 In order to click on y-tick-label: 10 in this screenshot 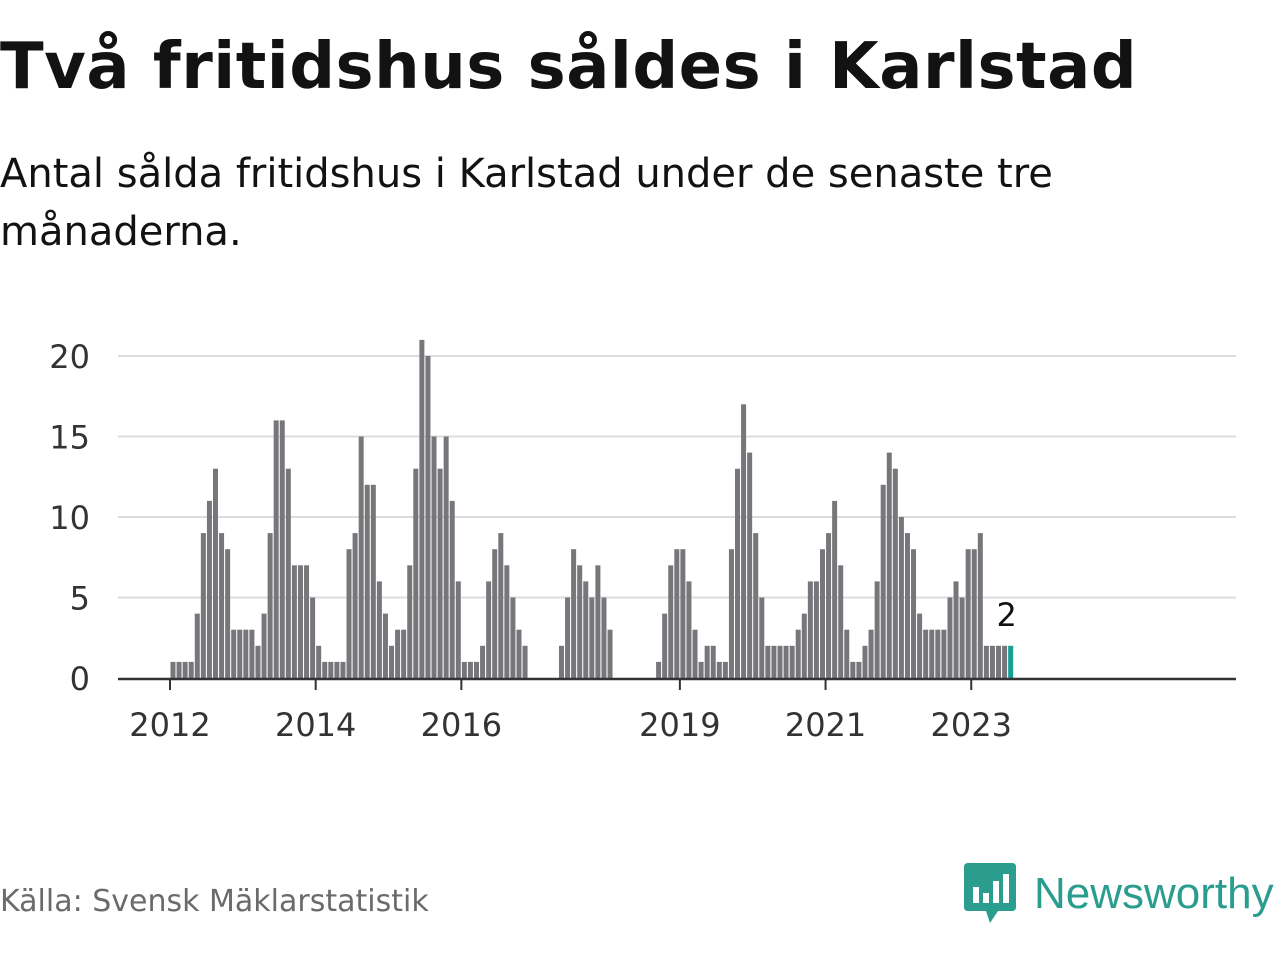, I will do `click(69, 518)`.